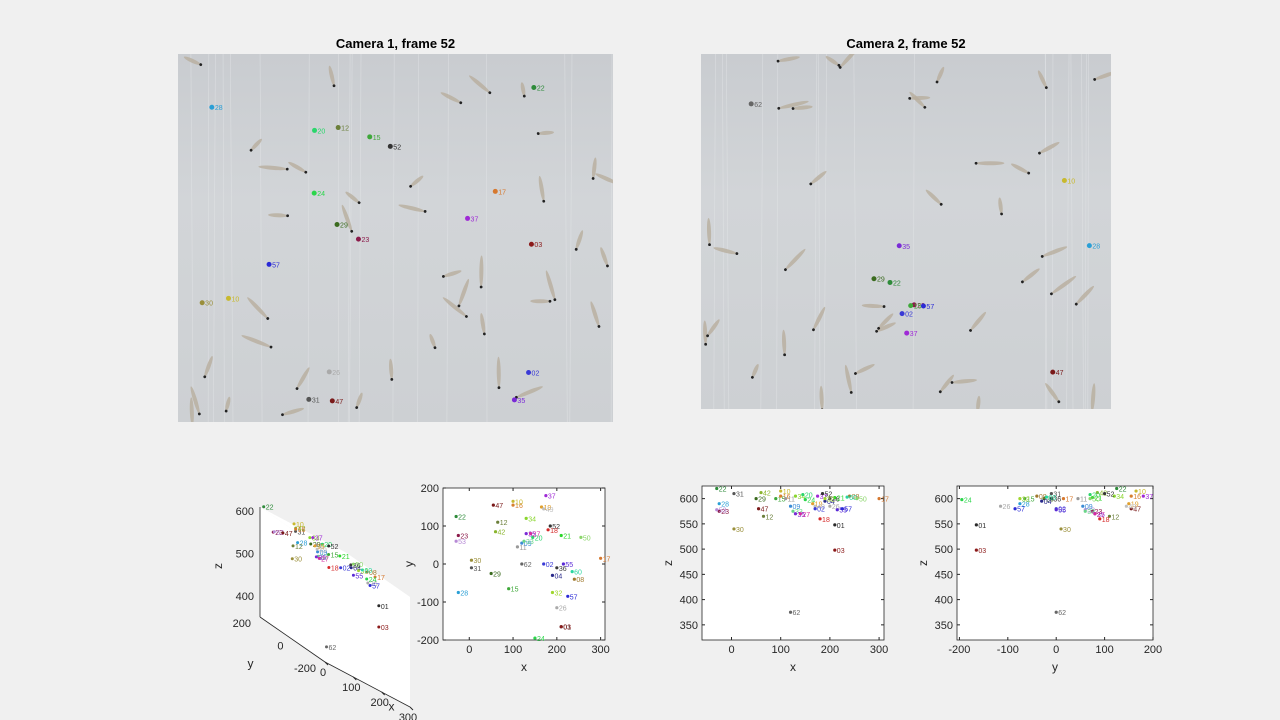  I want to click on point-label: 02, so click(1062, 510).